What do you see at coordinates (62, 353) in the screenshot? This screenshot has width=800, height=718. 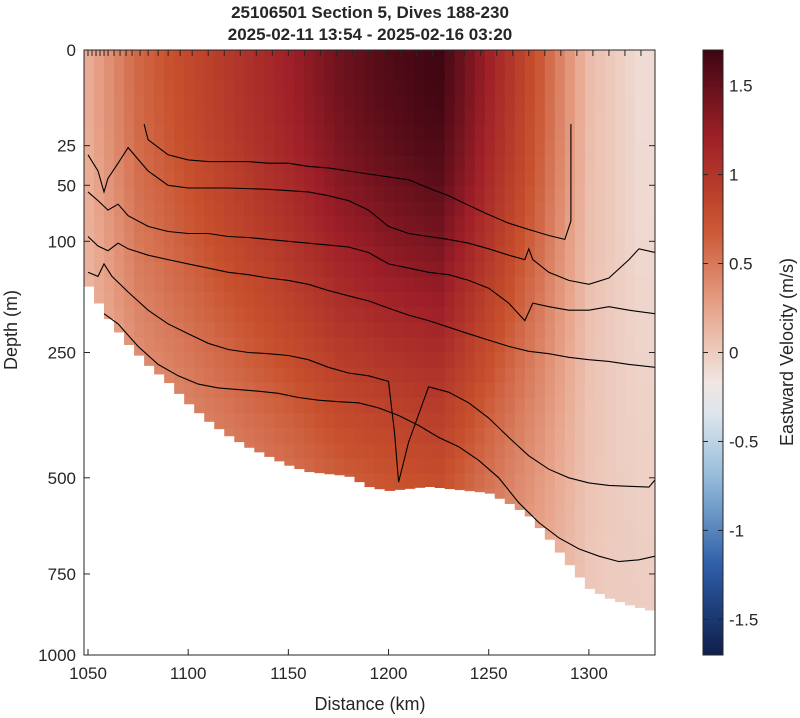 I see `y-tick-label: 250` at bounding box center [62, 353].